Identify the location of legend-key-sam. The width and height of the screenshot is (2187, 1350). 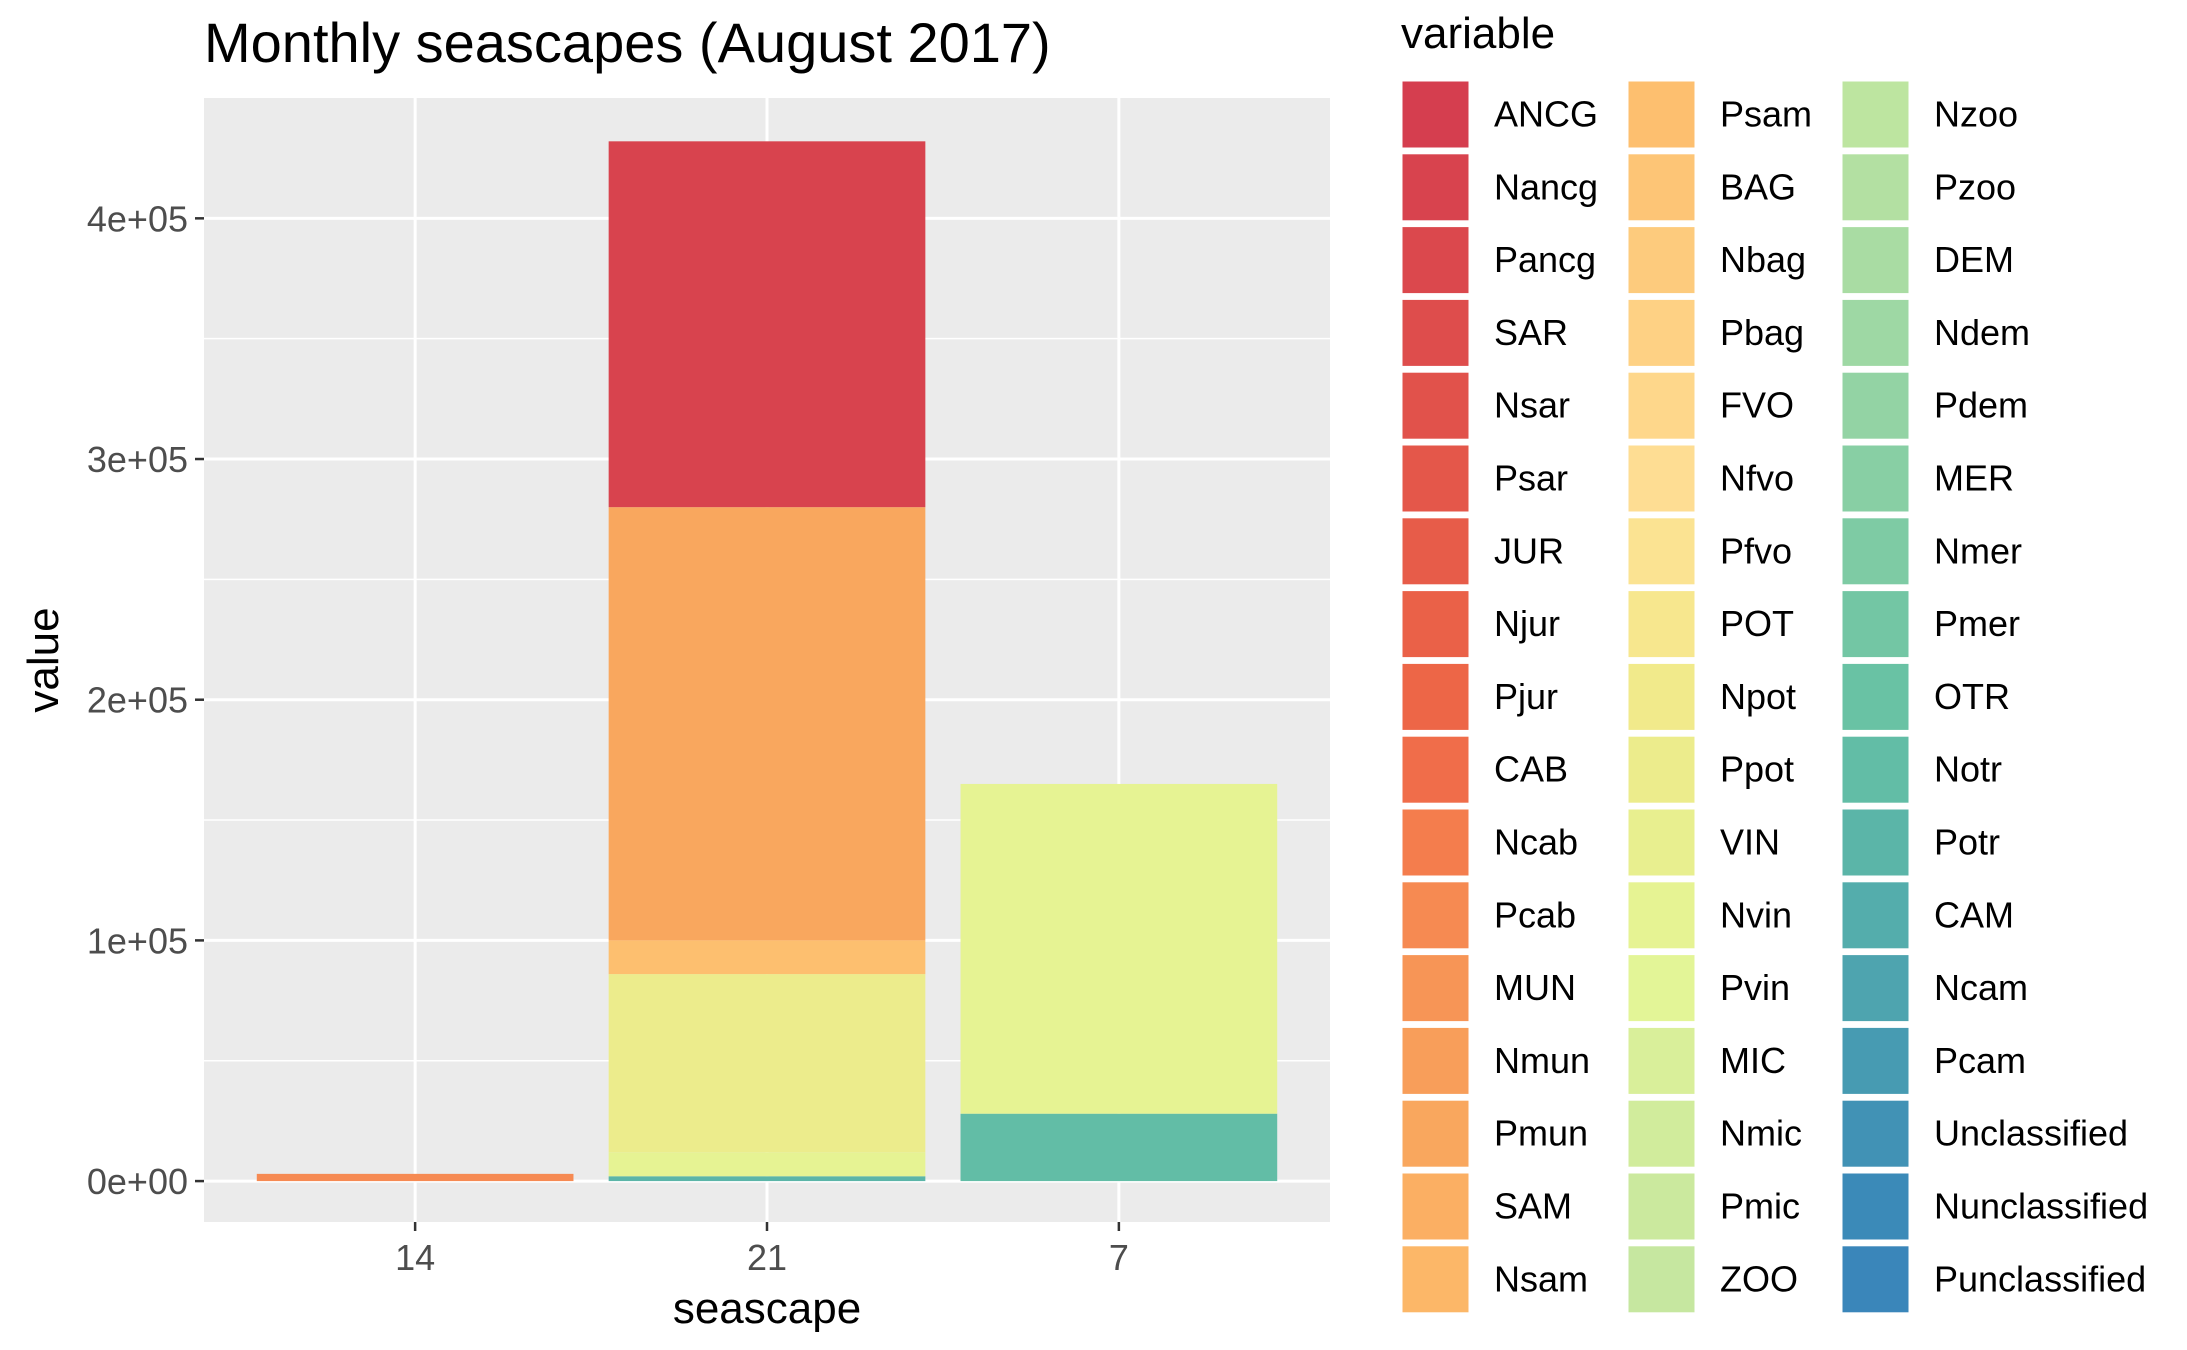
(1435, 1206).